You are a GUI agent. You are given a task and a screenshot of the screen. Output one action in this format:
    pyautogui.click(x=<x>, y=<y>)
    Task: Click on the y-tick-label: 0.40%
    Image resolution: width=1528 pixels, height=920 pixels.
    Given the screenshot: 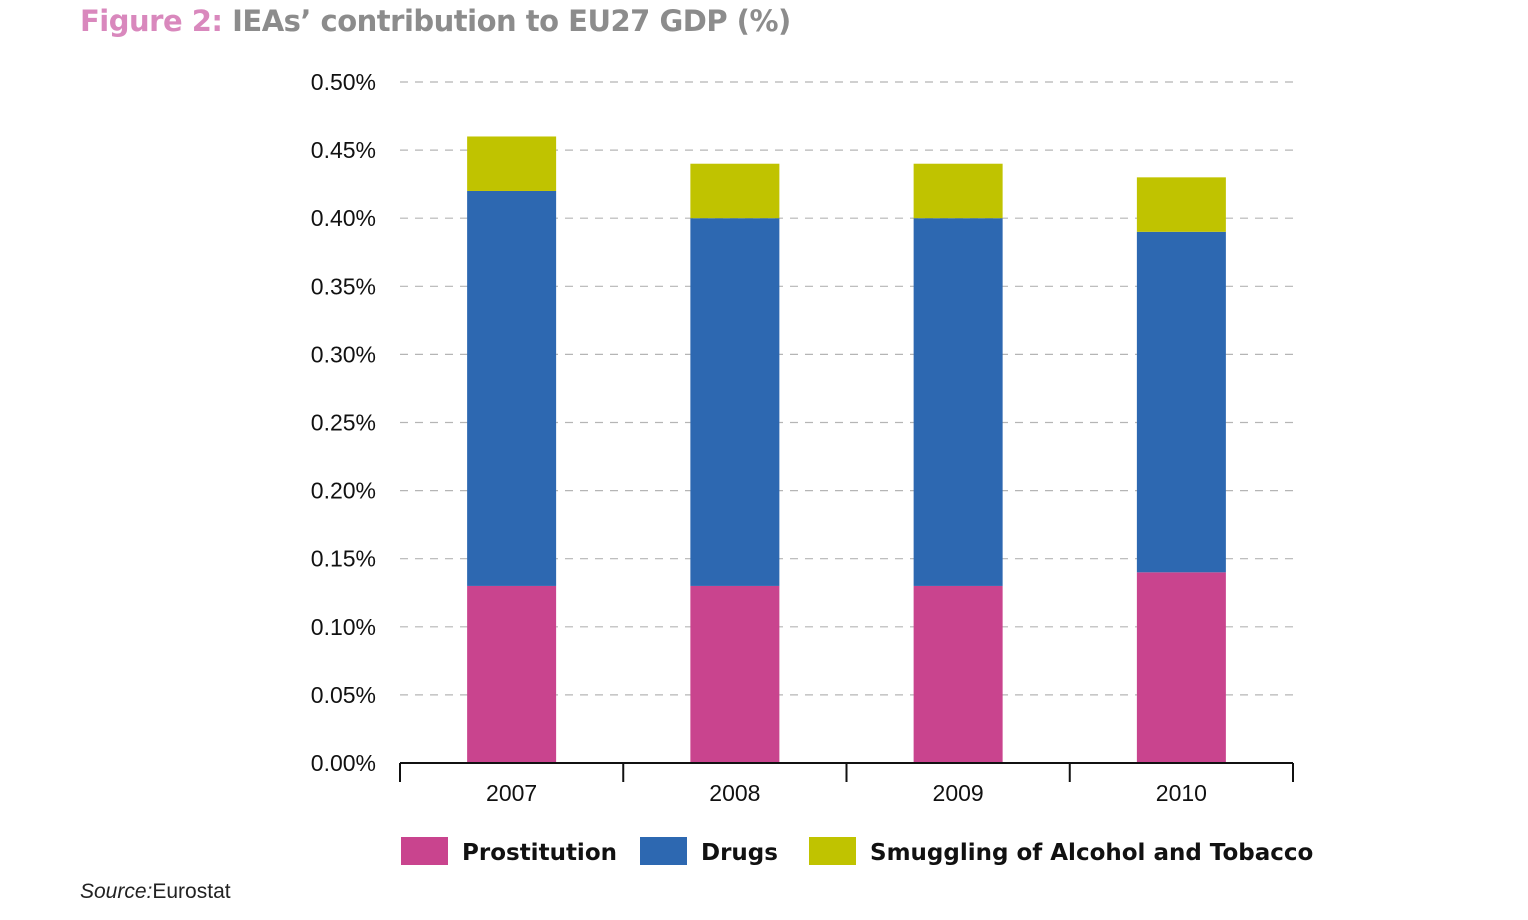 What is the action you would take?
    pyautogui.click(x=343, y=218)
    